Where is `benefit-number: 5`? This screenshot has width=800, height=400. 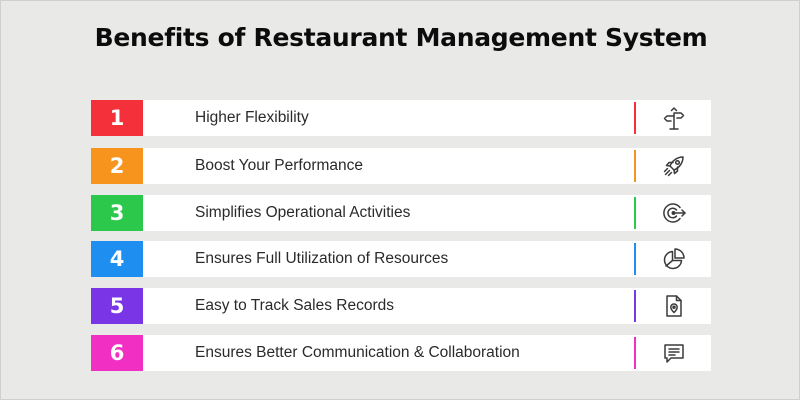
benefit-number: 5 is located at coordinates (117, 306).